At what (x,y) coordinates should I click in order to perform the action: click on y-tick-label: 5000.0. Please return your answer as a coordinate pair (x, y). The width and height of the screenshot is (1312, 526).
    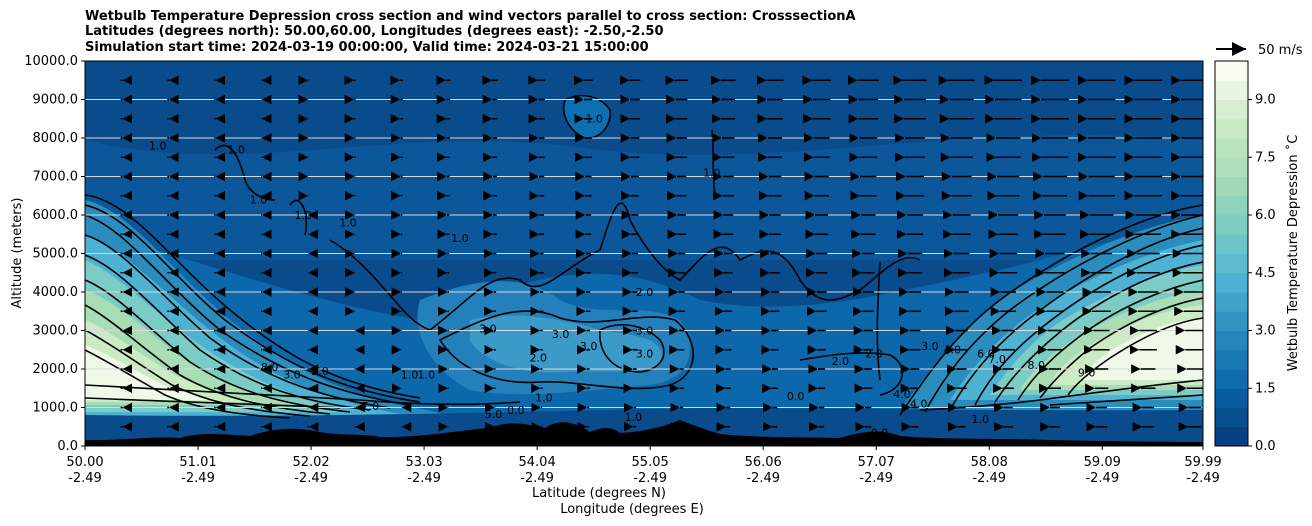
    Looking at the image, I should click on (56, 254).